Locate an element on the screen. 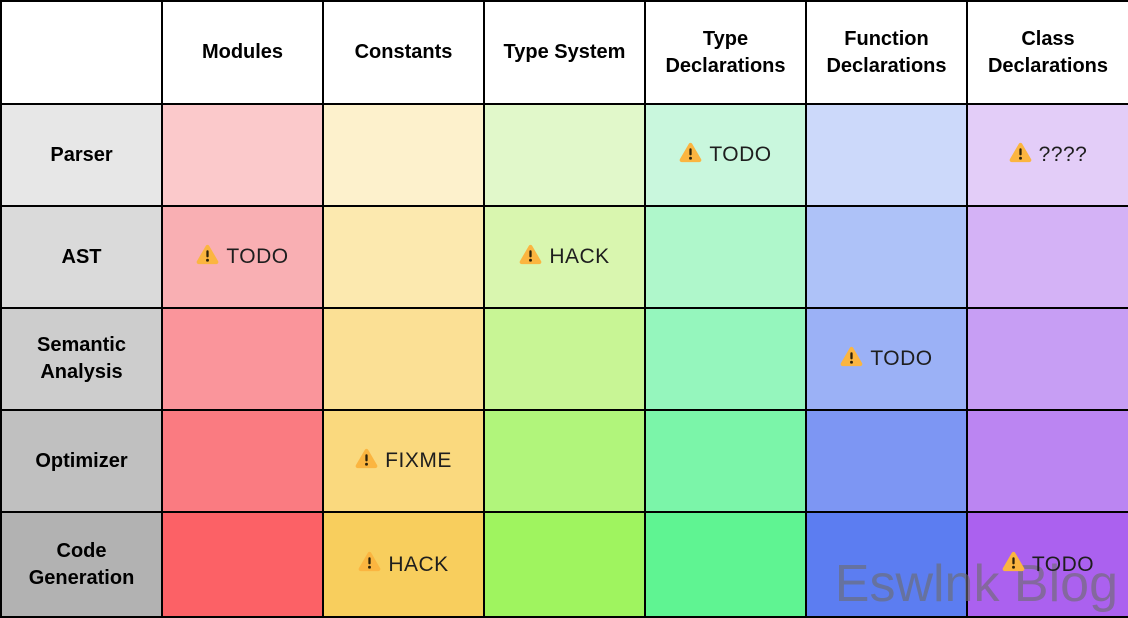  cell-parser-class-declarations: ???? is located at coordinates (1047, 155).